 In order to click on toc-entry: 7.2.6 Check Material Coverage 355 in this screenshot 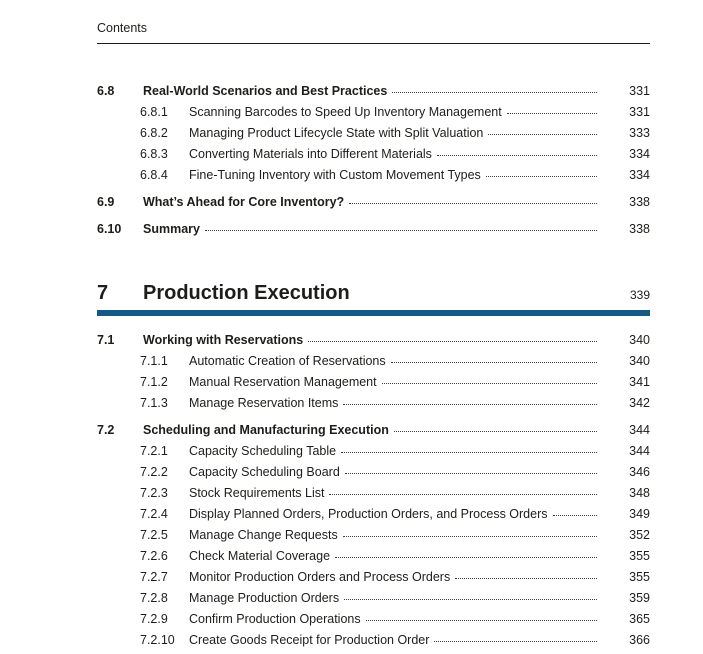, I will do `click(373, 556)`.